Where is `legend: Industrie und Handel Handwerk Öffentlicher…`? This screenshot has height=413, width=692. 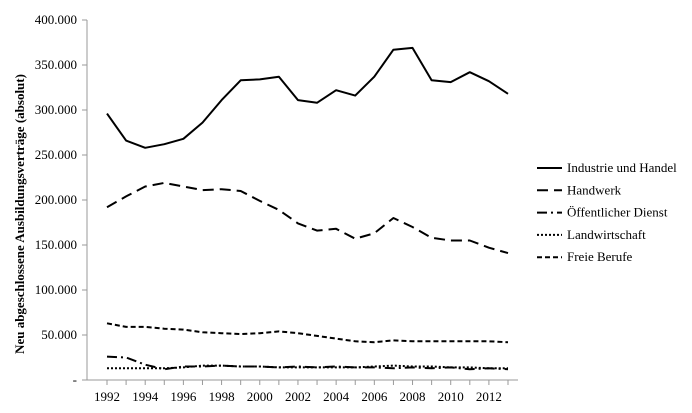
legend: Industrie und Handel Handwerk Öffentlicher… is located at coordinates (607, 212).